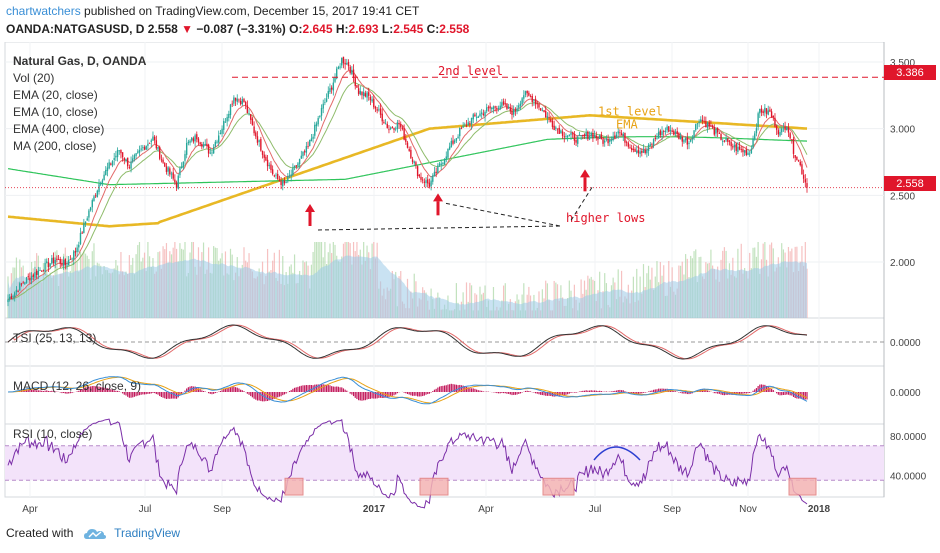  What do you see at coordinates (54, 338) in the screenshot?
I see `tsi-legend: TSI (25, 13, 13)` at bounding box center [54, 338].